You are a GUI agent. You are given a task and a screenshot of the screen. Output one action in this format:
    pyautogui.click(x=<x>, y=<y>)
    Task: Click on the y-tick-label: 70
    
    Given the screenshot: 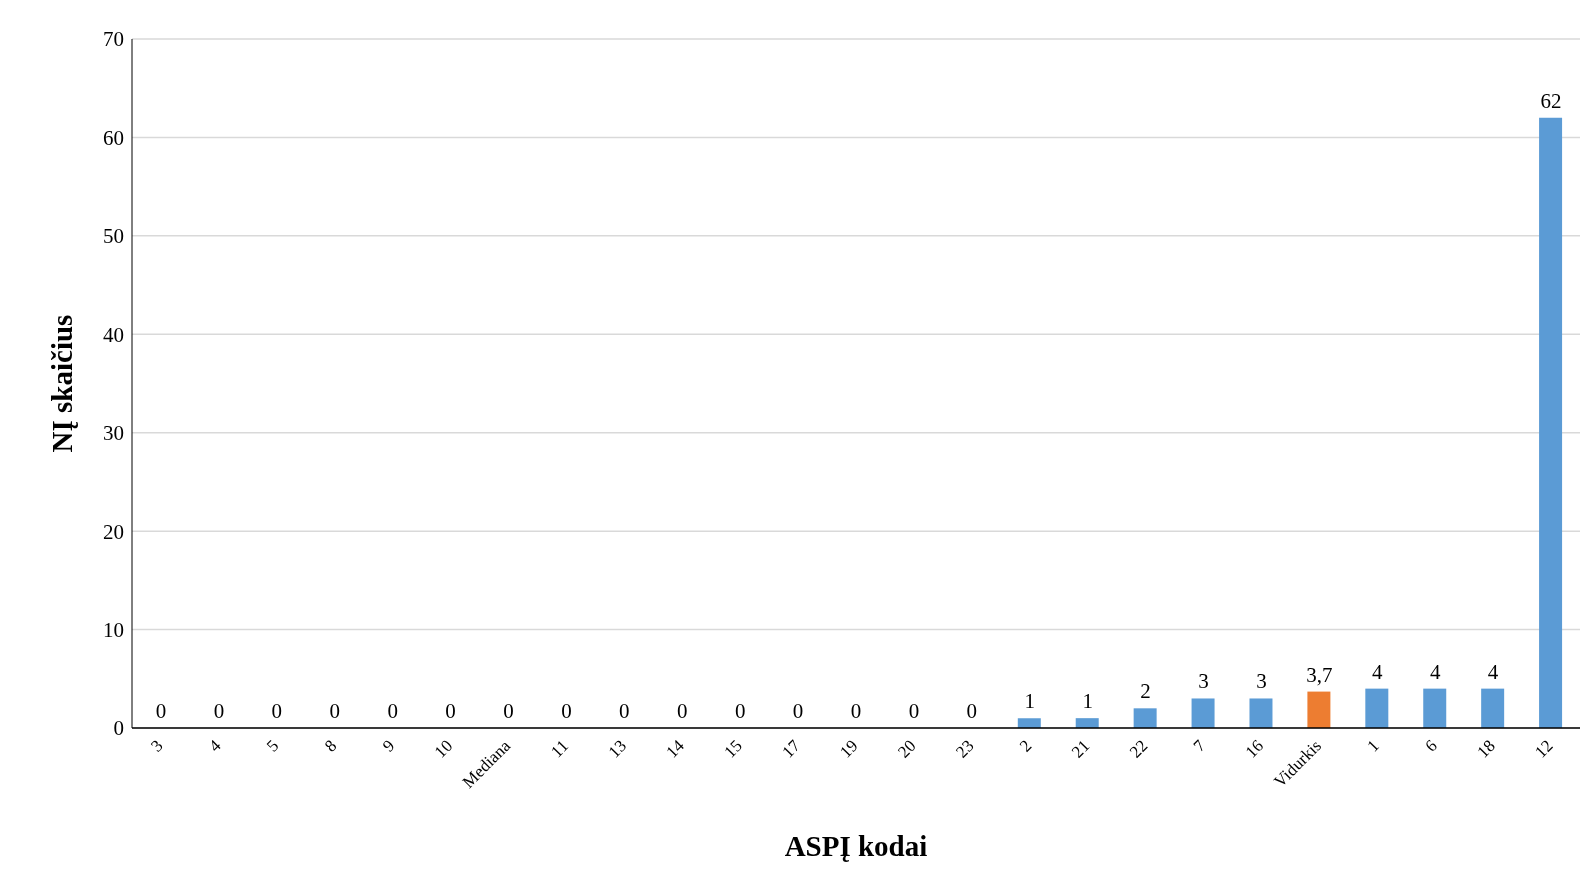 What is the action you would take?
    pyautogui.click(x=113, y=39)
    